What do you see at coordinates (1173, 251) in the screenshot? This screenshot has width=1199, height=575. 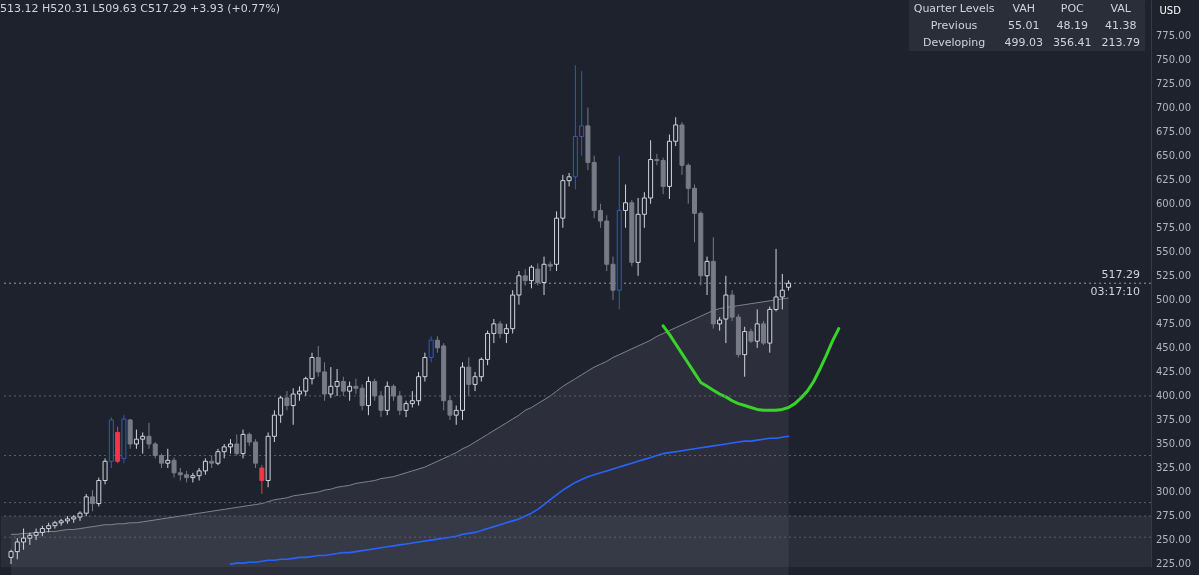 I see `y-tick-label: 550.00` at bounding box center [1173, 251].